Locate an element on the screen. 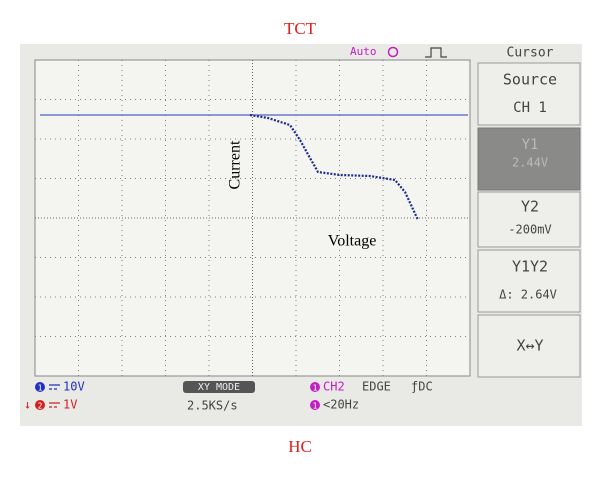 This screenshot has height=478, width=600. menu-label: X↔Y is located at coordinates (529, 346).